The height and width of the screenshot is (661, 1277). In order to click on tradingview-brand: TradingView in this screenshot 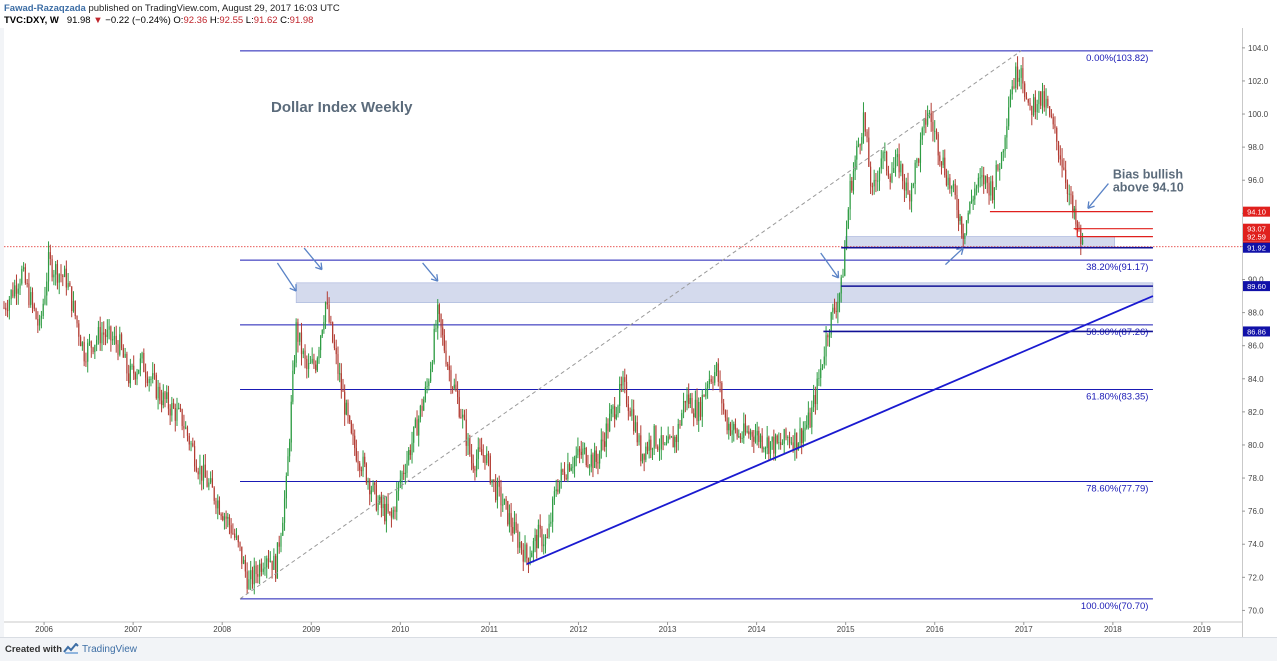, I will do `click(110, 649)`.